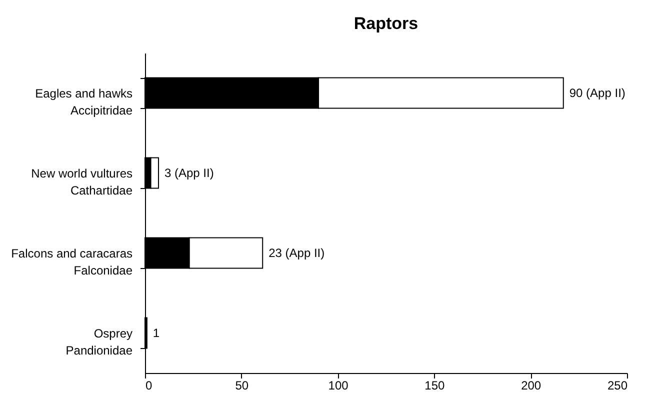 The image size is (648, 406). What do you see at coordinates (435, 385) in the screenshot?
I see `x-tick-label: 150` at bounding box center [435, 385].